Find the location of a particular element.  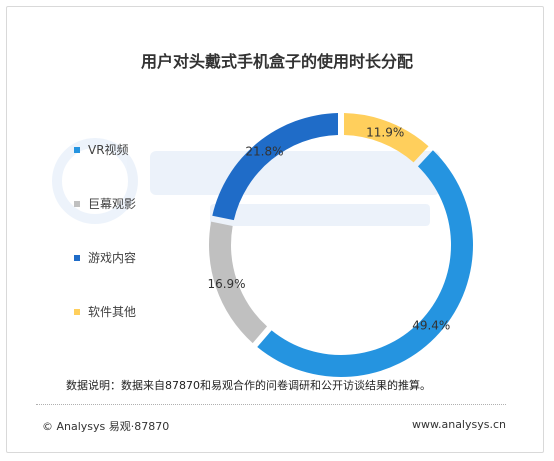

footer-divider is located at coordinates (271, 404).